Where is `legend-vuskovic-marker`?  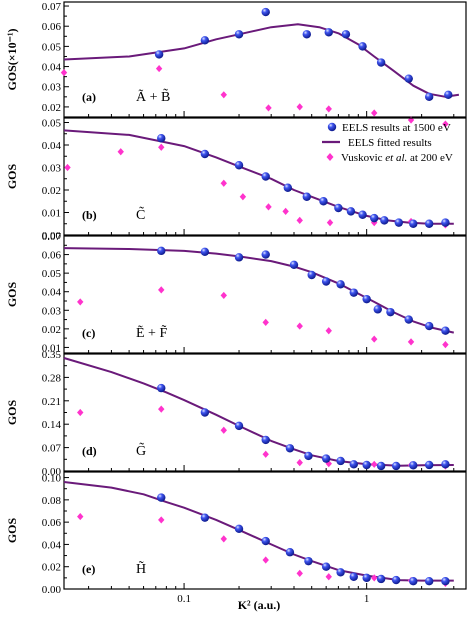
legend-vuskovic-marker is located at coordinates (330, 157).